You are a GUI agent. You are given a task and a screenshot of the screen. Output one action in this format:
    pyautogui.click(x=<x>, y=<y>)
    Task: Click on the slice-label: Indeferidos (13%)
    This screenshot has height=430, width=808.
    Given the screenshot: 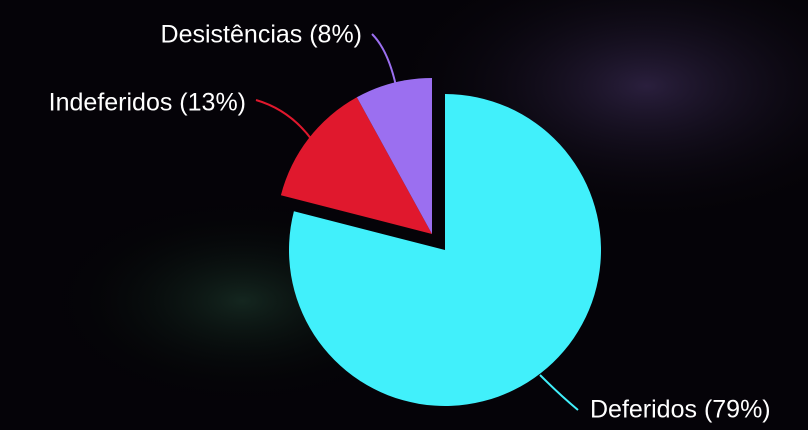 What is the action you would take?
    pyautogui.click(x=147, y=103)
    